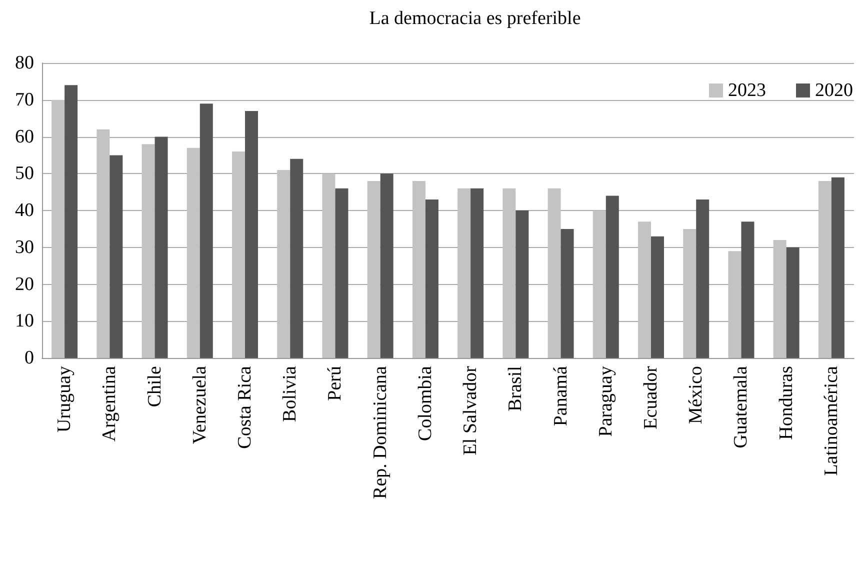 The image size is (866, 563). Describe the element at coordinates (65, 399) in the screenshot. I see `x-tick-label: Uruguay` at that location.